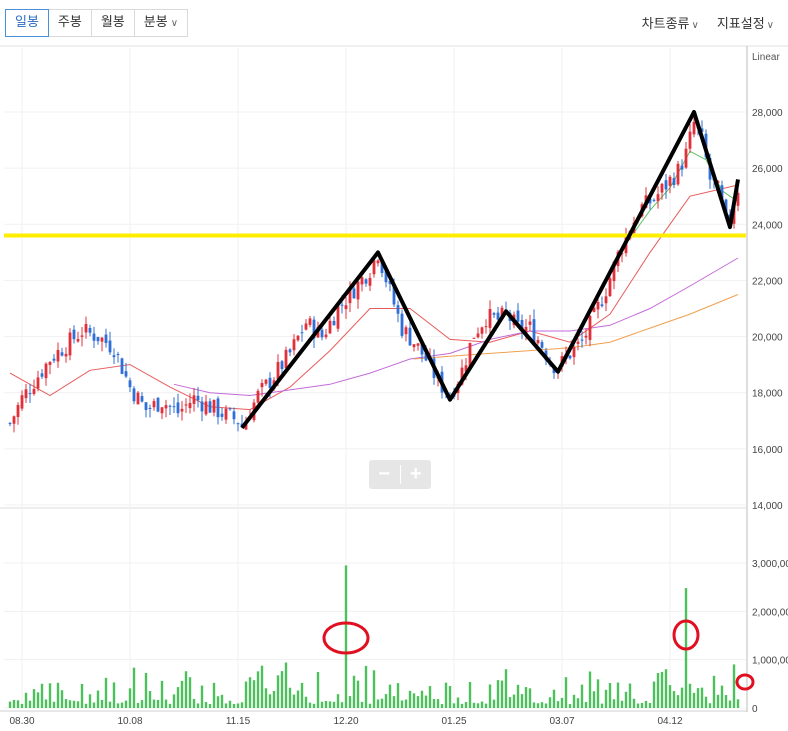 This screenshot has height=731, width=788. I want to click on tab-monthly-label: 월봉, so click(112, 22).